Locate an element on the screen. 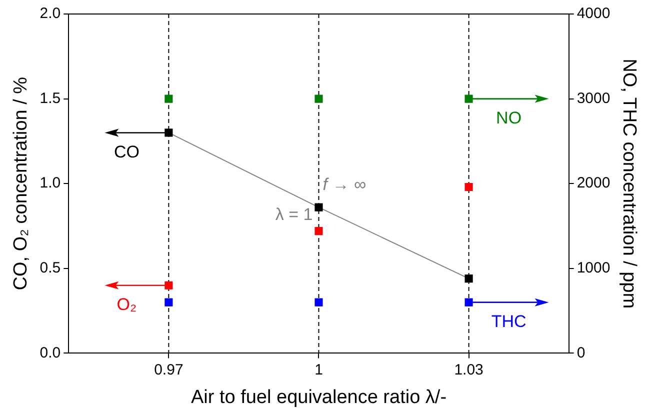 This screenshot has height=417, width=650. y-tick-label: 1.0 is located at coordinates (50, 183).